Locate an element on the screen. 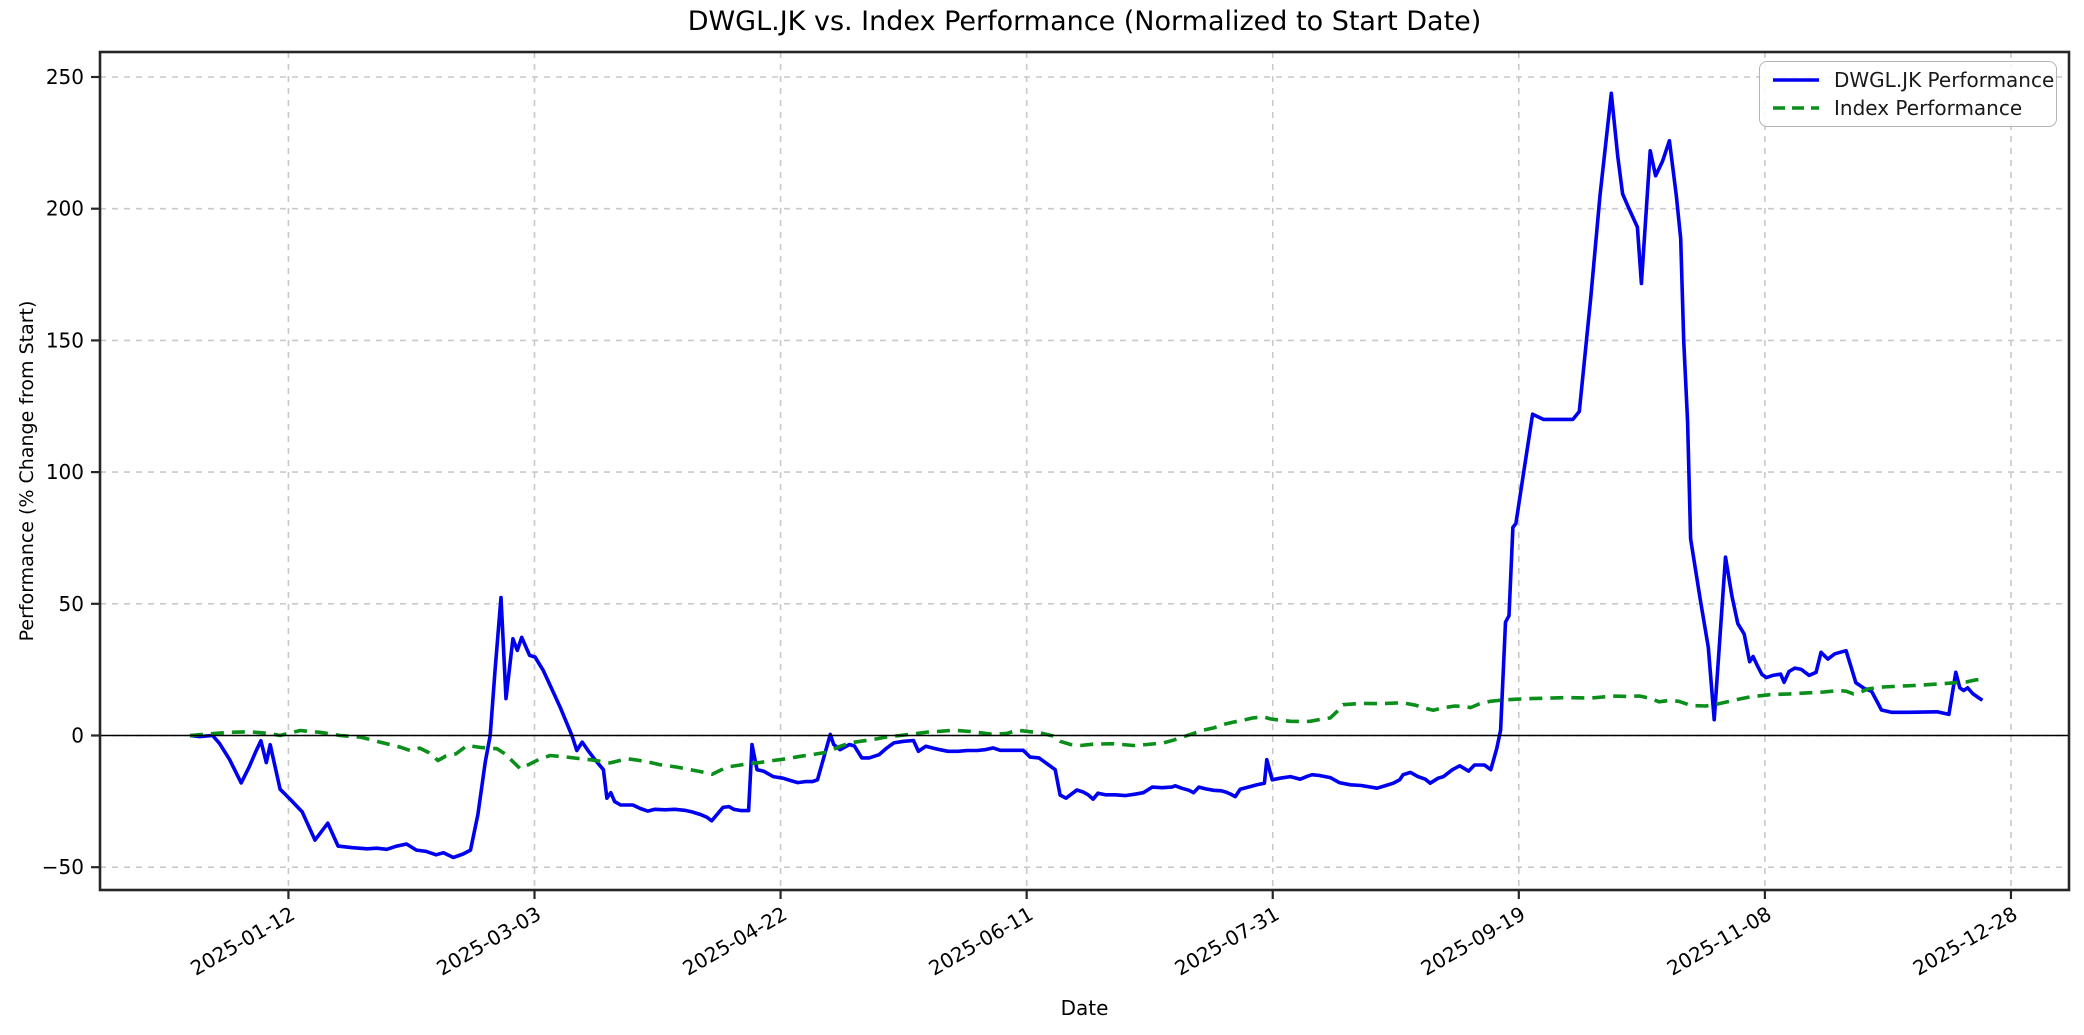 The width and height of the screenshot is (2084, 1035). x-tick-label: 2025-06-11 is located at coordinates (980, 941).